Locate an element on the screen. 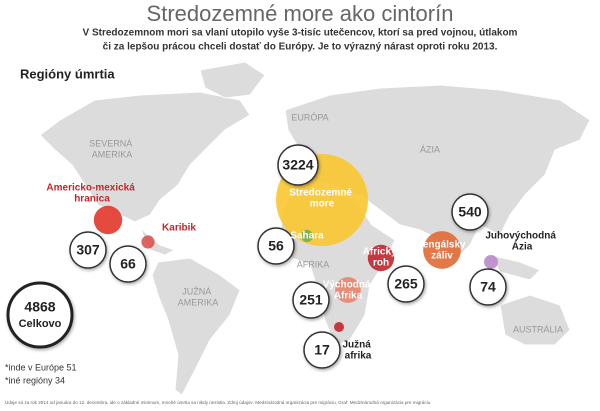 The height and width of the screenshot is (411, 600). continent-label: JUŽNÁ AMERIKA is located at coordinates (198, 297).